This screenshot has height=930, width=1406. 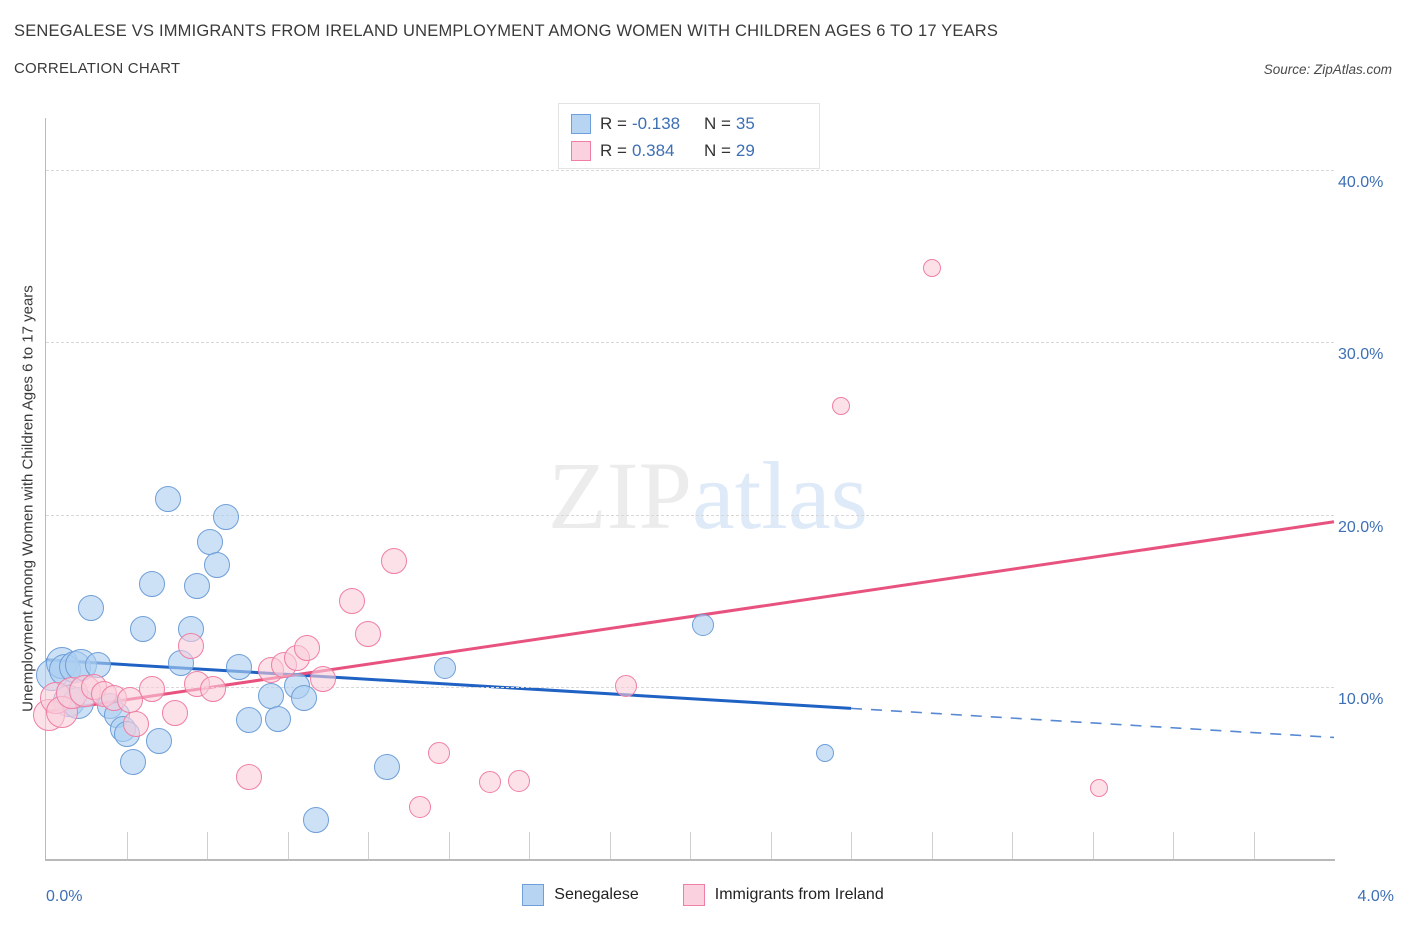 I want to click on legend-item-ireland: Immigrants from Ireland, so click(x=783, y=895).